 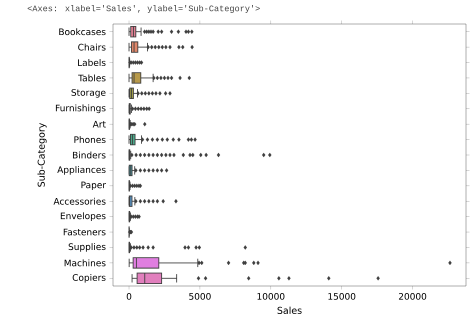 I want to click on y-tick-label: Machines, so click(x=85, y=262).